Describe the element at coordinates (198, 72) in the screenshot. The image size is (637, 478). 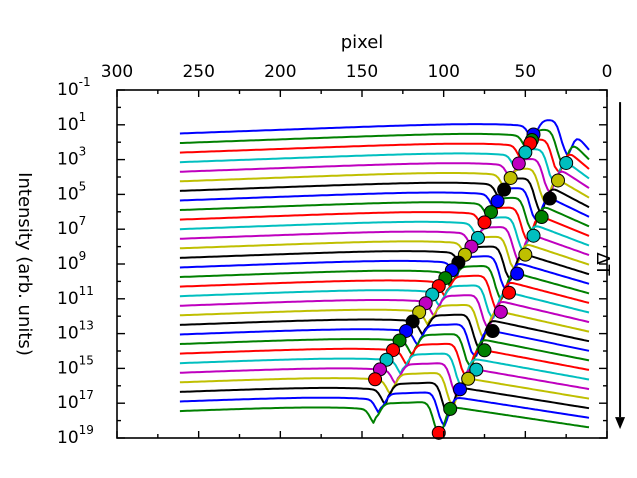
I see `x-tick-label: 250` at that location.